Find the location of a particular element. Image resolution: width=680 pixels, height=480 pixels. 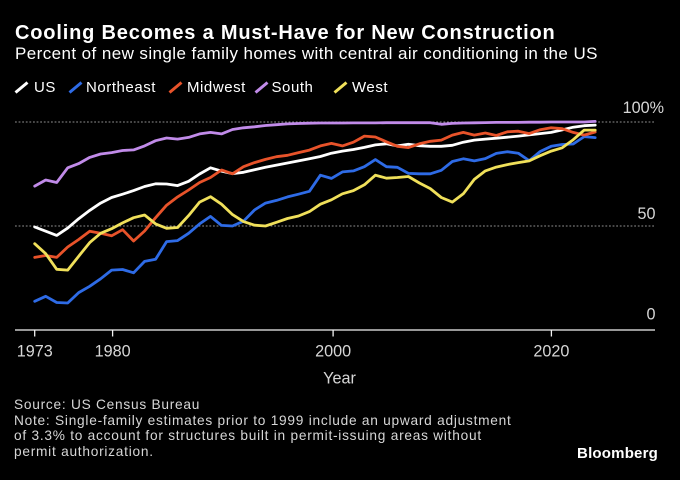

svg-text: 50 is located at coordinates (646, 214).